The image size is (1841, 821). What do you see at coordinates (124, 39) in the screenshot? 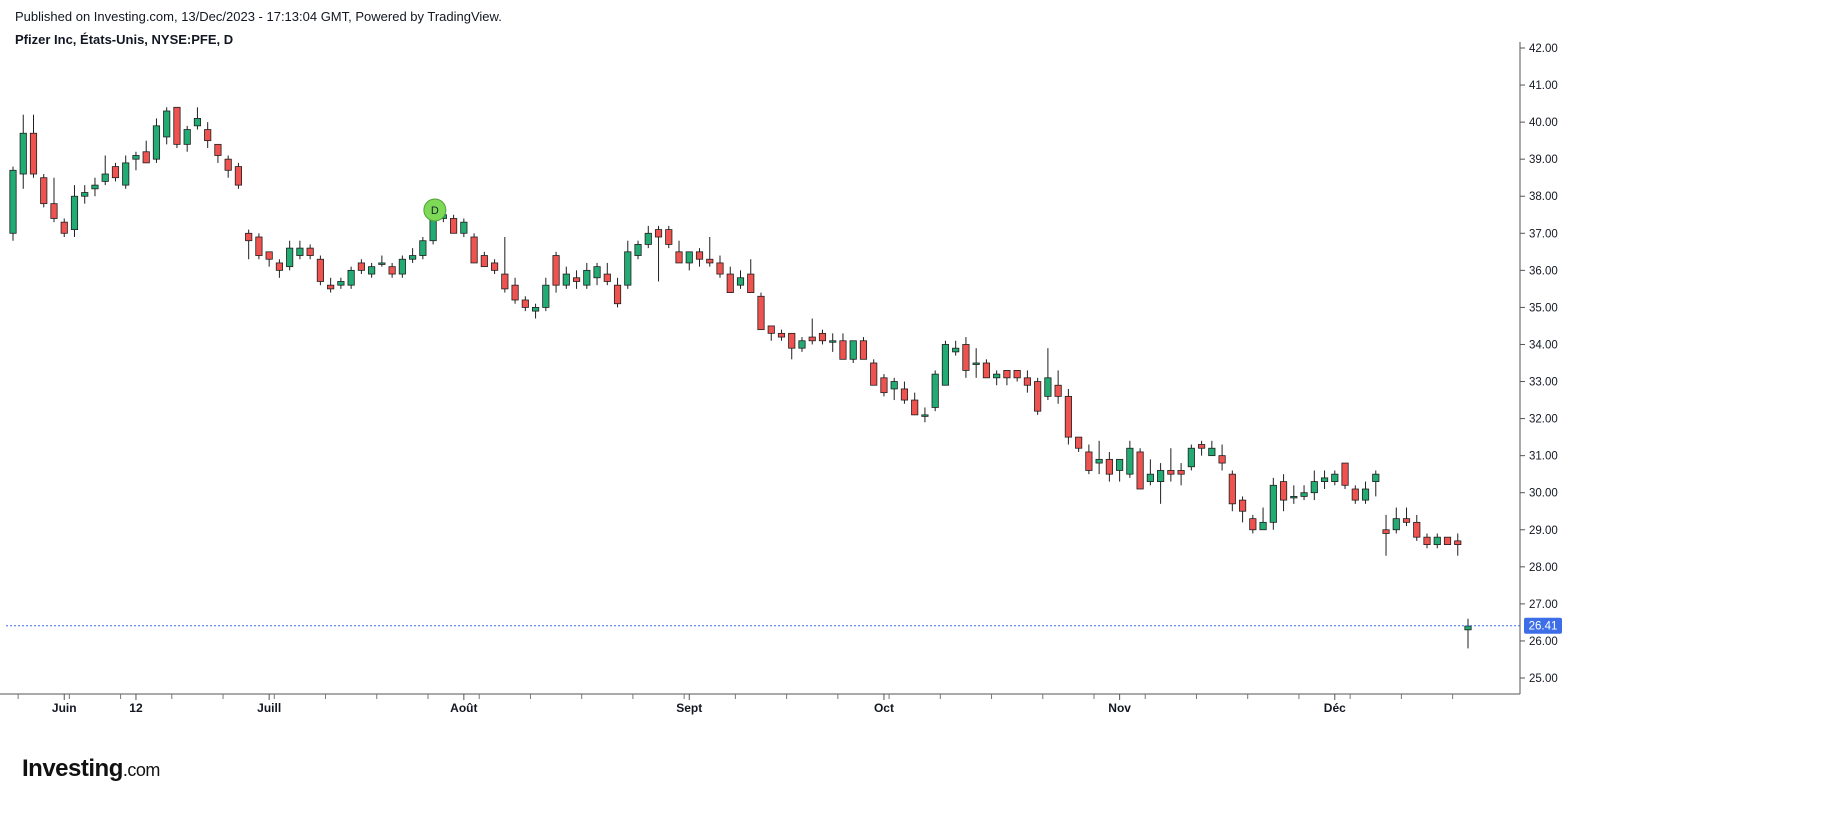
I see `symbol-title: Pfizer Inc, États-Unis, NYSE:PFE, D` at bounding box center [124, 39].